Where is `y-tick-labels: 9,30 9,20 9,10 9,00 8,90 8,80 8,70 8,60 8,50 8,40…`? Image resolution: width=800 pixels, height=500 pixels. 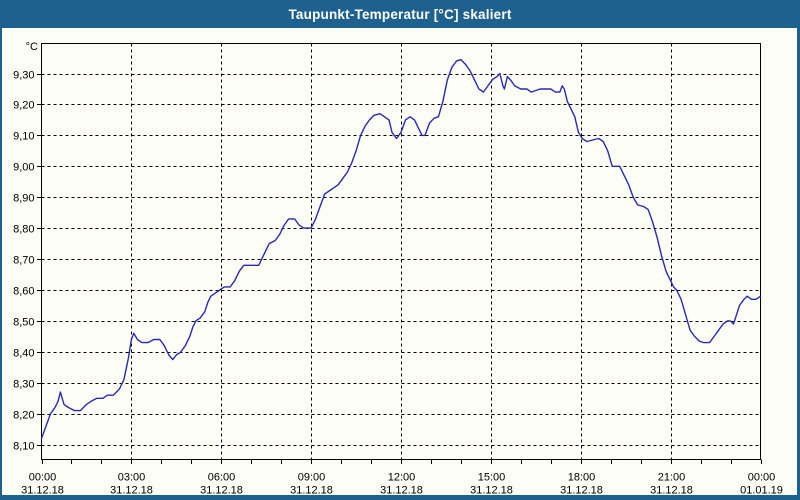
y-tick-labels: 9,30 9,20 9,10 9,00 8,90 8,80 8,70 8,60 8,50 8,40… is located at coordinates (23, 261).